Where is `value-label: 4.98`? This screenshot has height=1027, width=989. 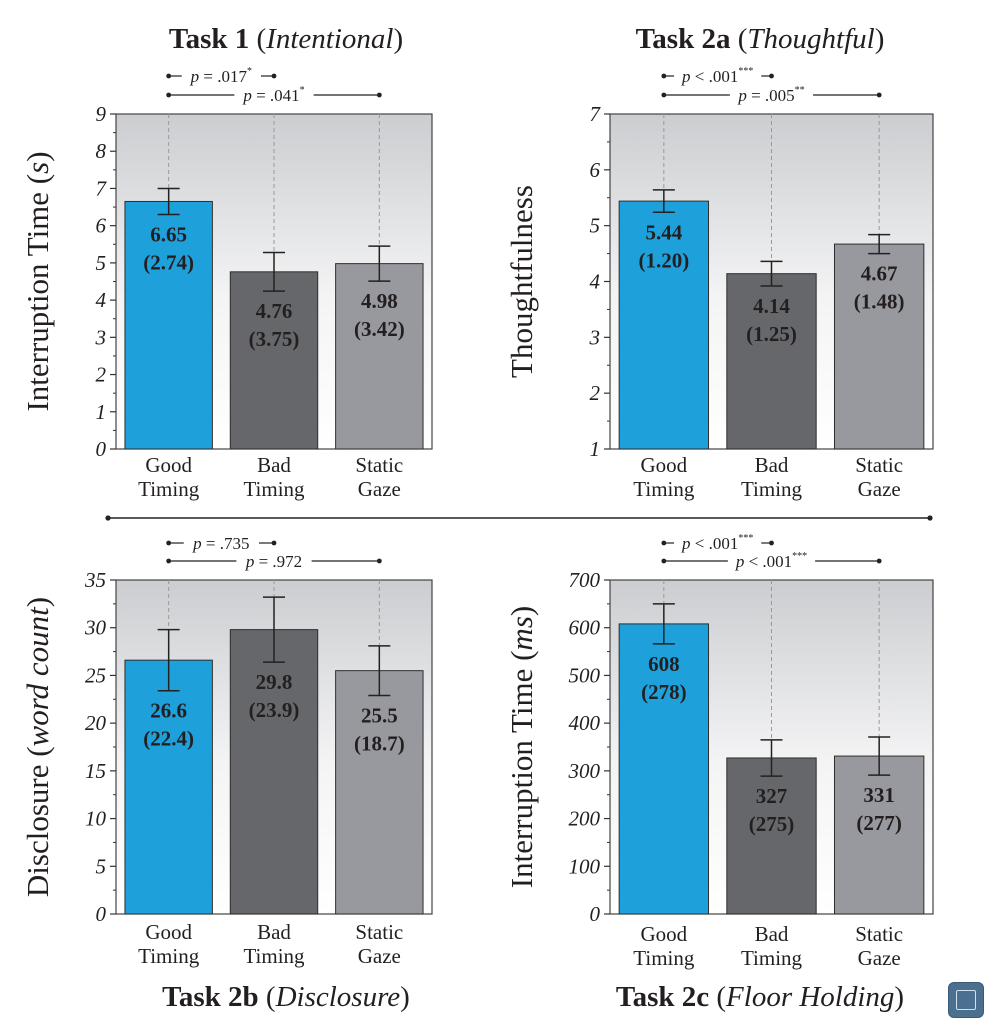
value-label: 4.98 is located at coordinates (379, 301).